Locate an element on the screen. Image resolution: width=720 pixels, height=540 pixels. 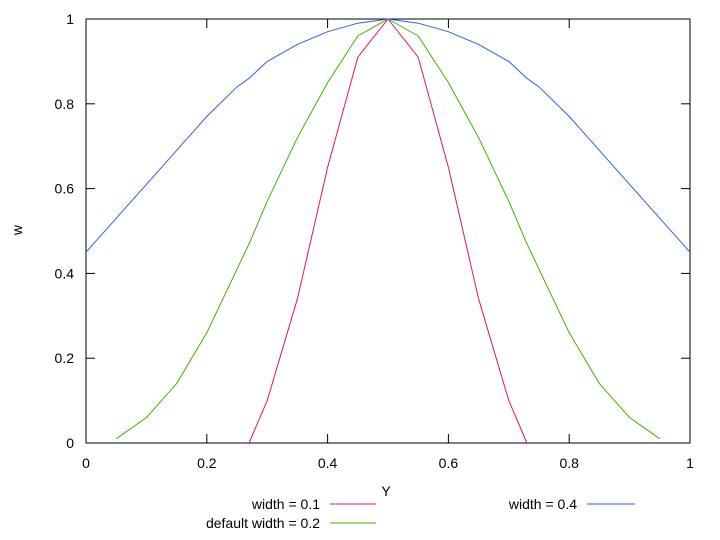
y-tick-label: 0.4 is located at coordinates (65, 273).